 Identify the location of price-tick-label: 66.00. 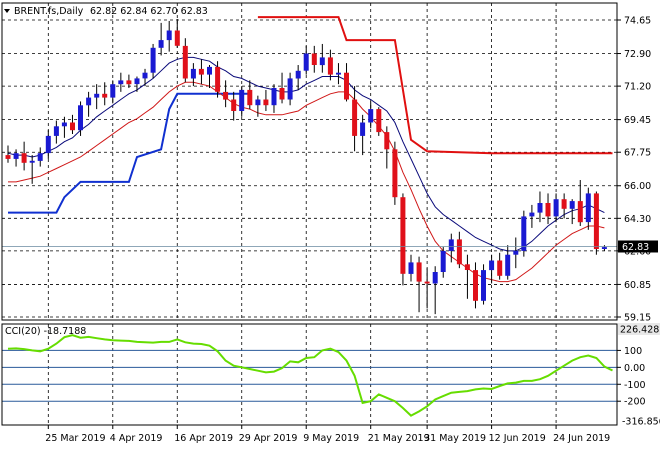
(637, 186).